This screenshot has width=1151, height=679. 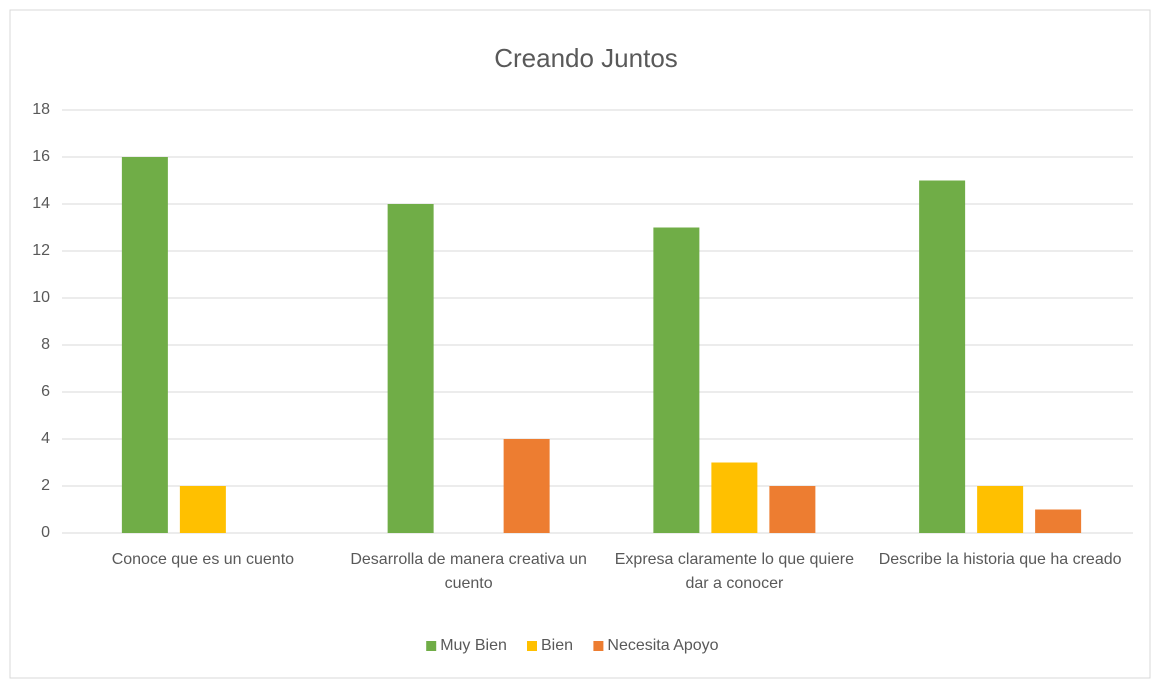 What do you see at coordinates (41, 156) in the screenshot?
I see `y-tick-label: 16` at bounding box center [41, 156].